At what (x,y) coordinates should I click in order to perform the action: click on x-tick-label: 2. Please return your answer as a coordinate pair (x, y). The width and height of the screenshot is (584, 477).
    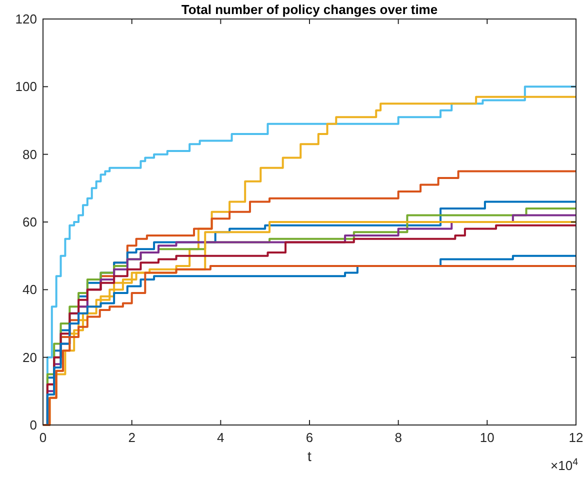
    Looking at the image, I should click on (132, 437).